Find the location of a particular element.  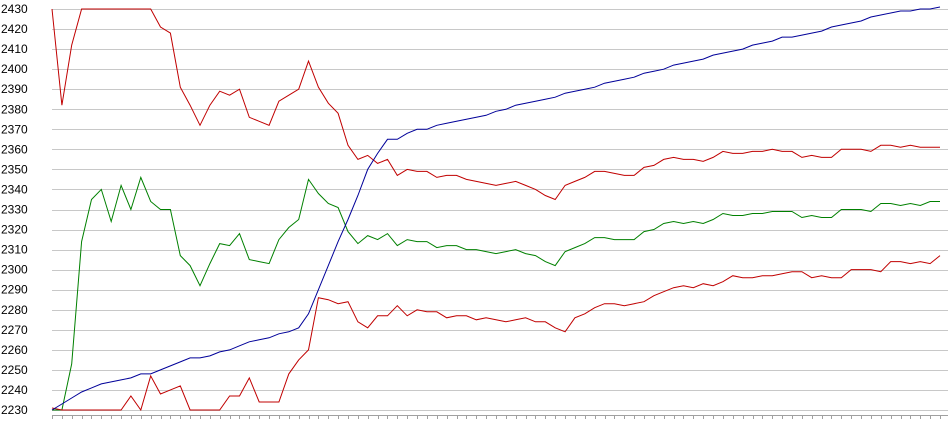

y-tick-label: 2290 is located at coordinates (14, 290).